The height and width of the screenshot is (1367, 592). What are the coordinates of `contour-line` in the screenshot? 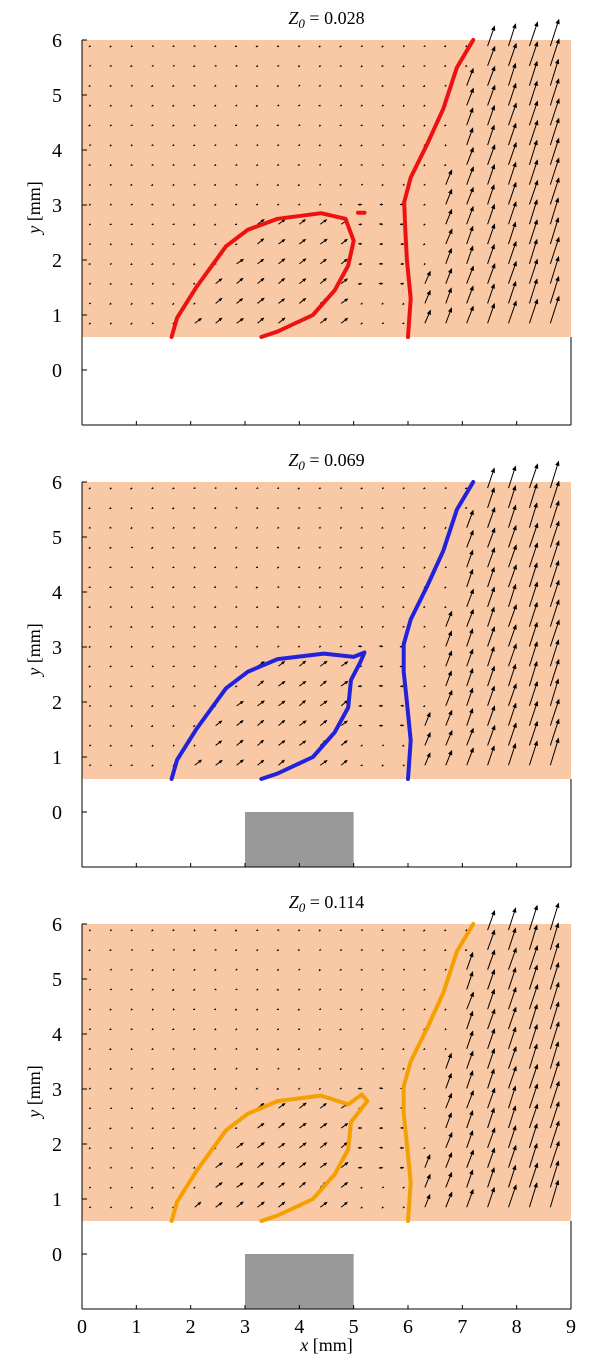 It's located at (262, 275).